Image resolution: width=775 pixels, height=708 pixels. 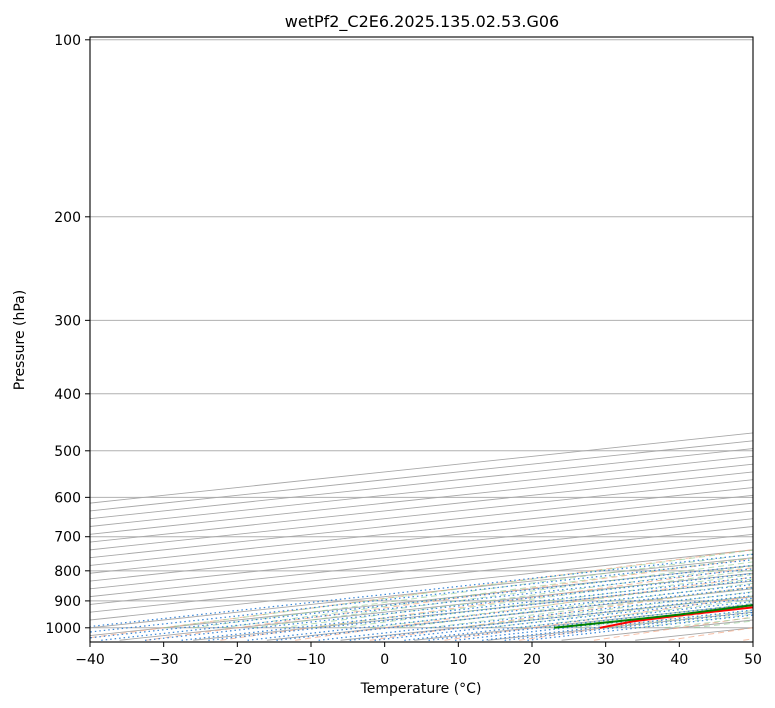 What do you see at coordinates (458, 660) in the screenshot?
I see `x-tick-label: 10` at bounding box center [458, 660].